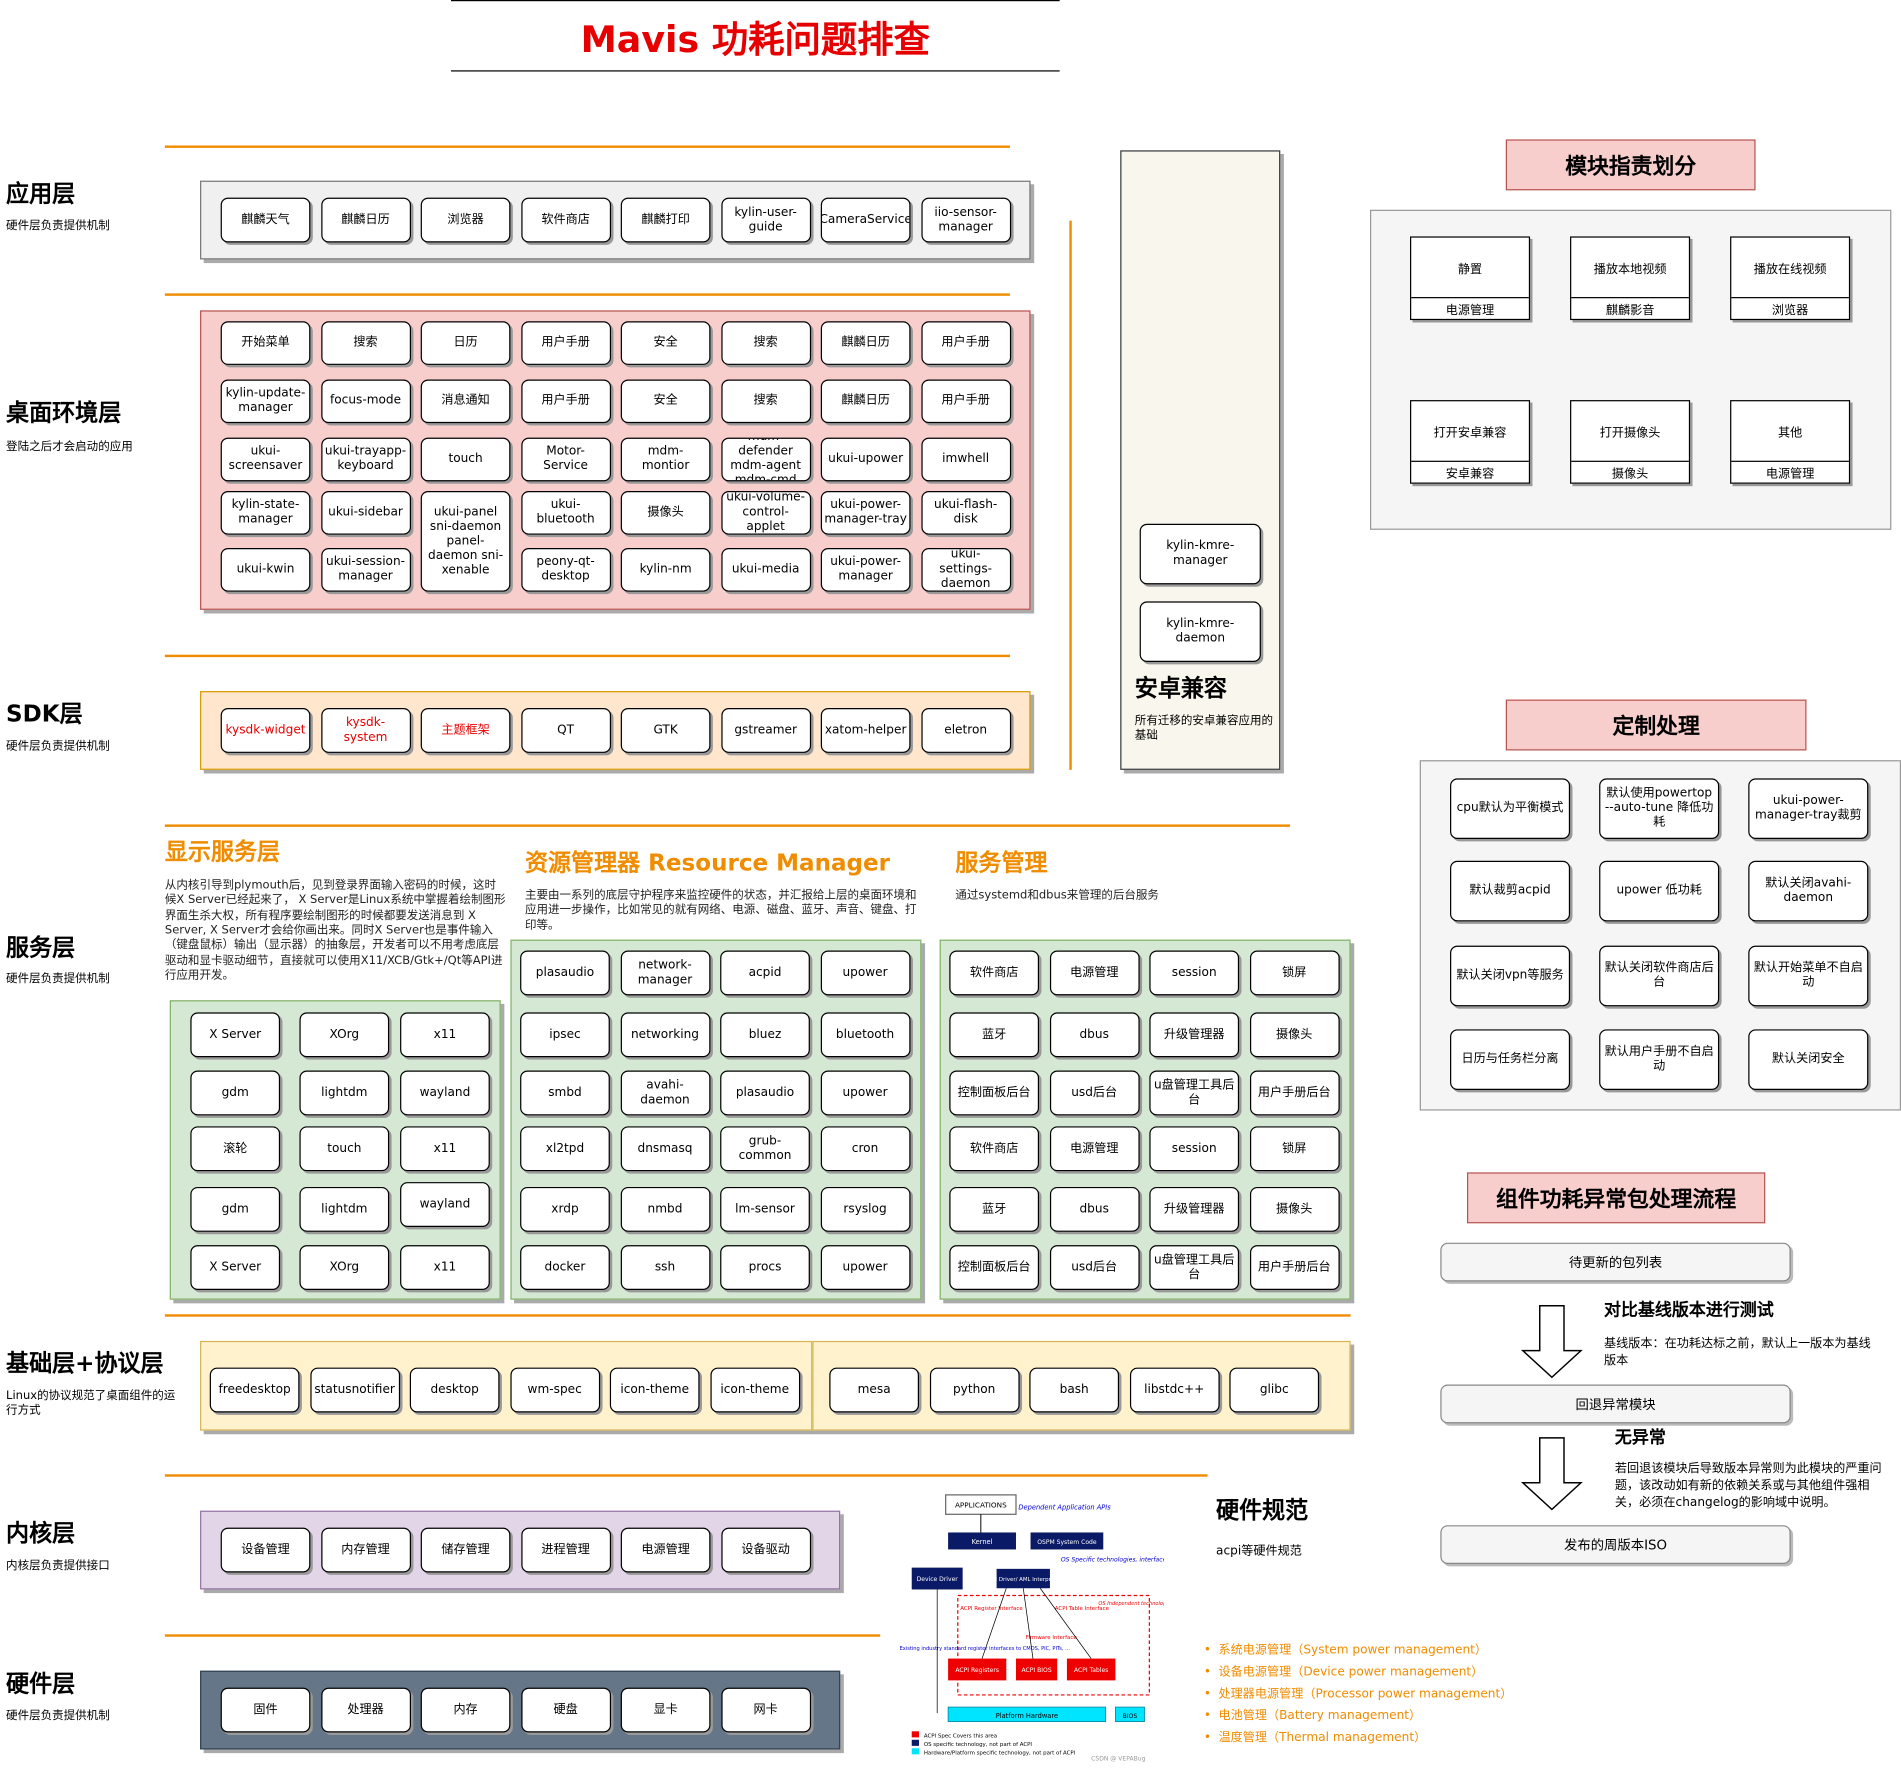 This screenshot has height=1781, width=1901. Describe the element at coordinates (765, 1710) in the screenshot. I see `hardware-item: 网卡` at that location.